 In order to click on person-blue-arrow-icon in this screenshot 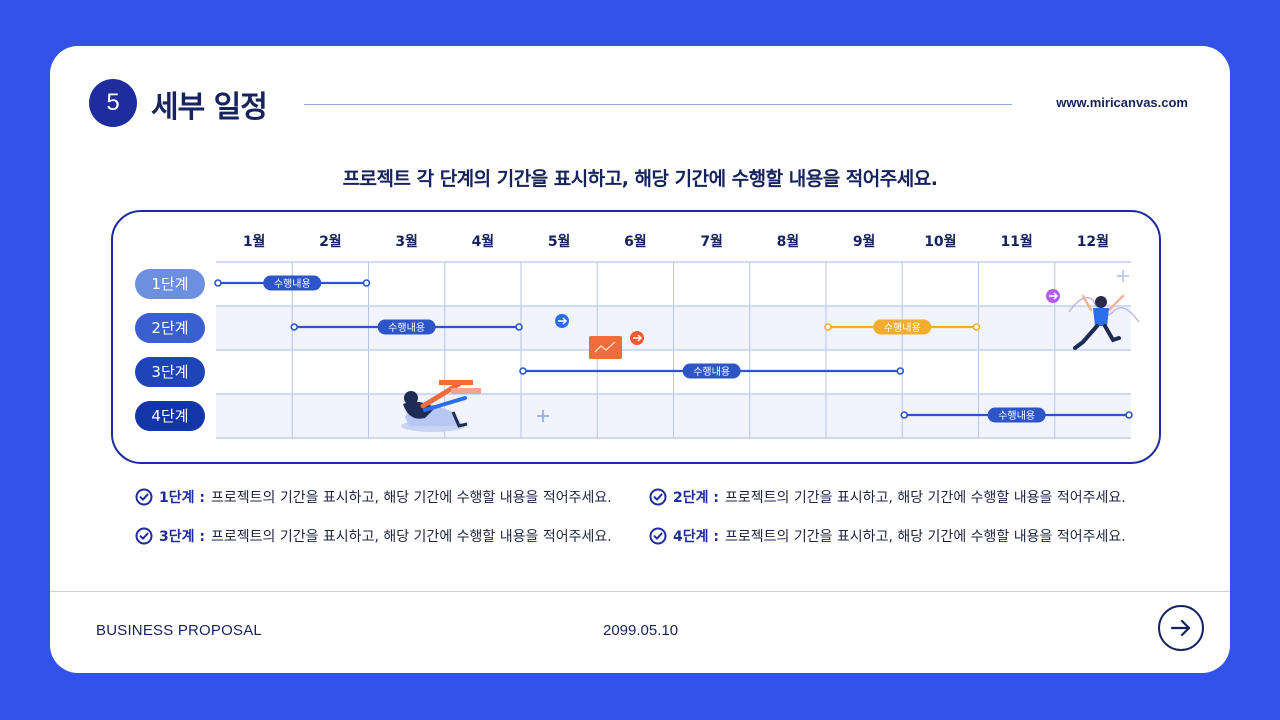, I will do `click(445, 404)`.